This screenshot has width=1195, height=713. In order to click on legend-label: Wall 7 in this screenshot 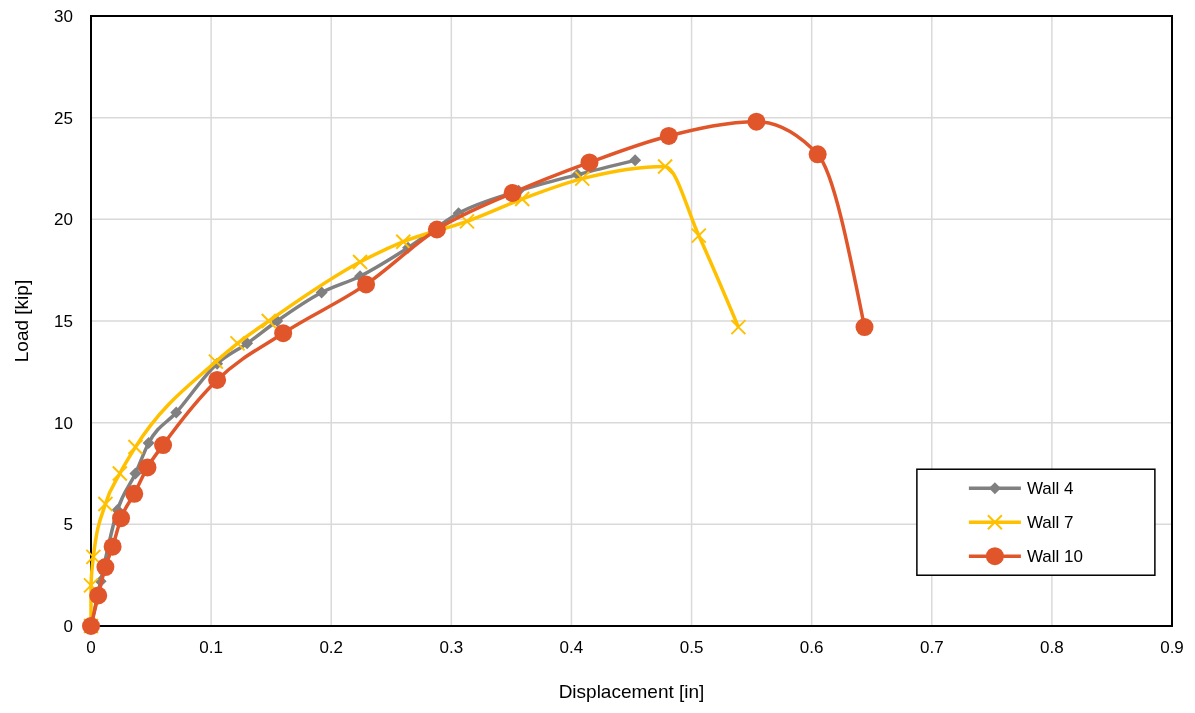, I will do `click(1050, 523)`.